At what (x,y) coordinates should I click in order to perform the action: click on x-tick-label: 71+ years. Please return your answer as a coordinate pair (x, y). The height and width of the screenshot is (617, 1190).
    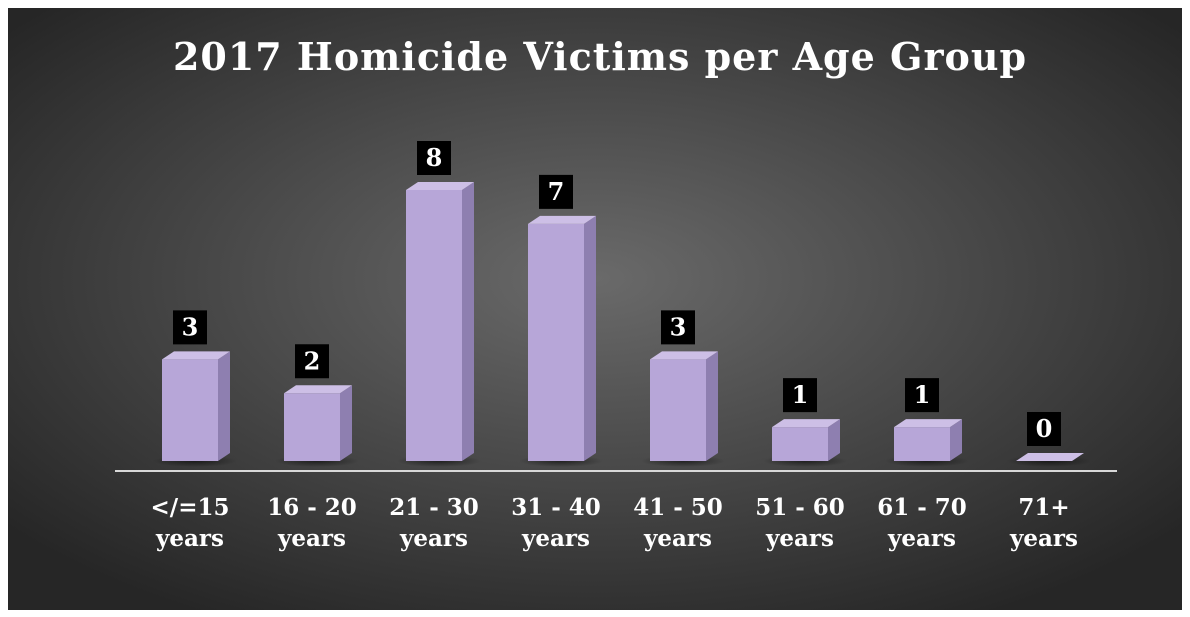
    Looking at the image, I should click on (1043, 523).